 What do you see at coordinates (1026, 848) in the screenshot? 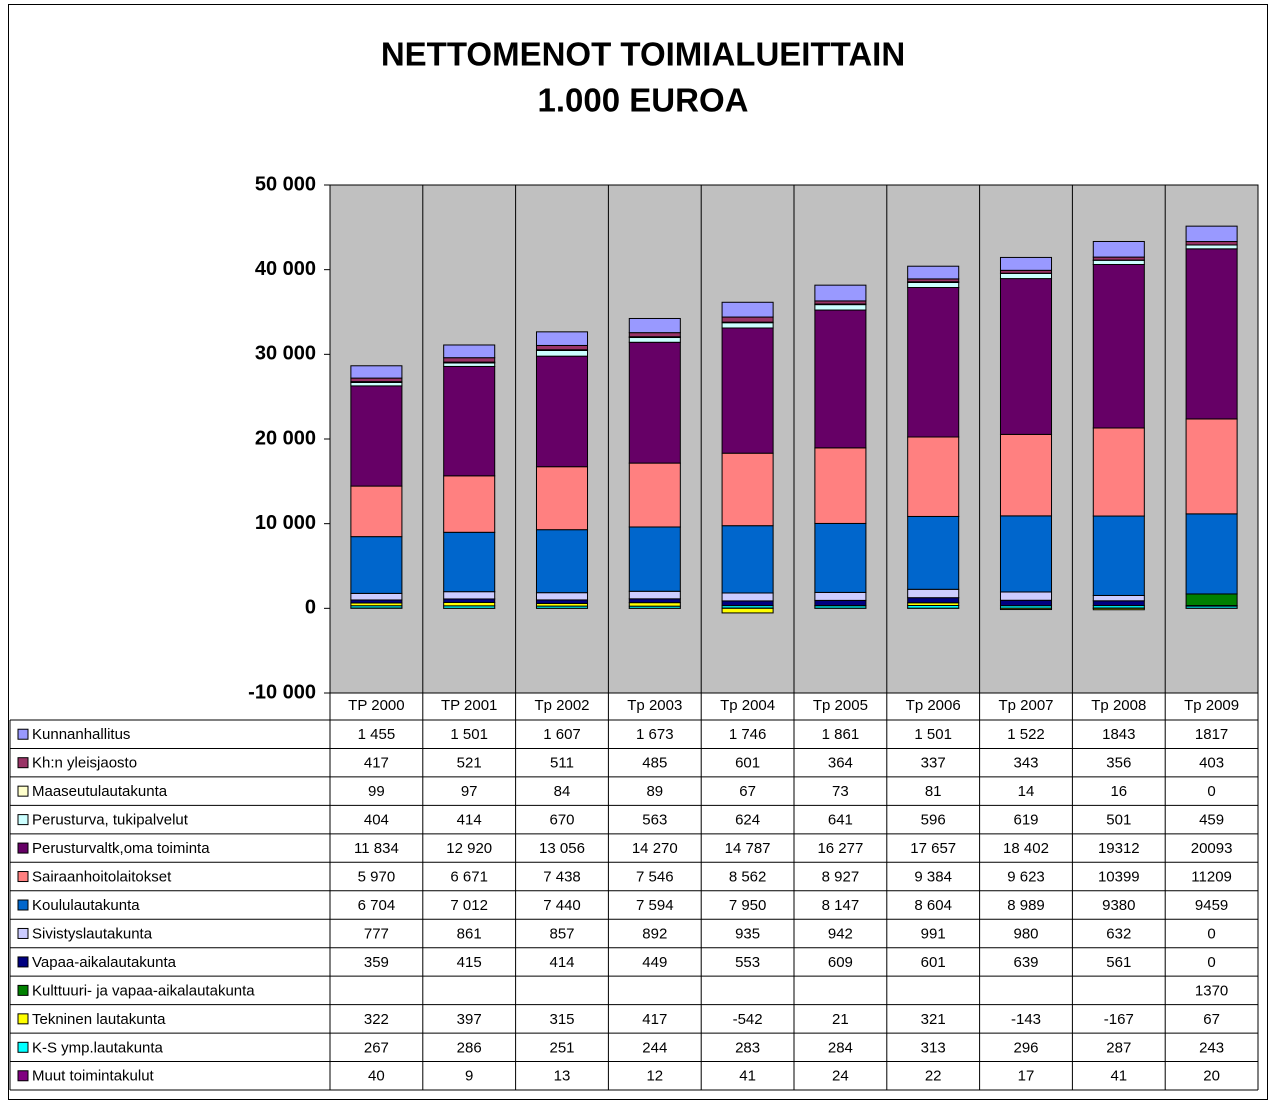
I see `table-value: 18 402` at bounding box center [1026, 848].